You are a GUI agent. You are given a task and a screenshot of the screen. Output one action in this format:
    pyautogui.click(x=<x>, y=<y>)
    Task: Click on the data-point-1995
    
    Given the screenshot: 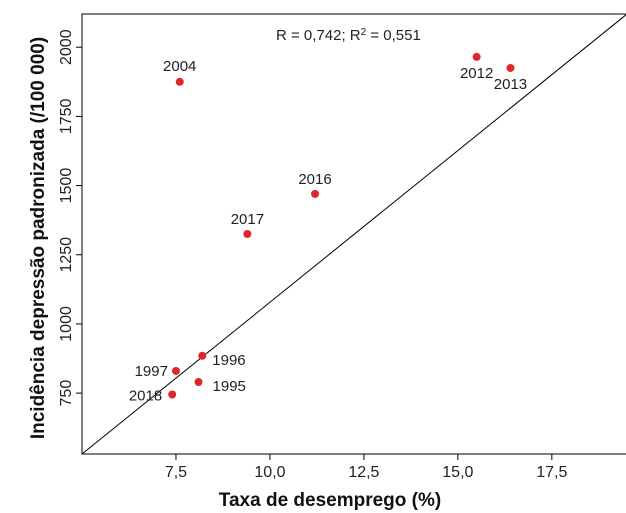 What is the action you would take?
    pyautogui.click(x=198, y=382)
    